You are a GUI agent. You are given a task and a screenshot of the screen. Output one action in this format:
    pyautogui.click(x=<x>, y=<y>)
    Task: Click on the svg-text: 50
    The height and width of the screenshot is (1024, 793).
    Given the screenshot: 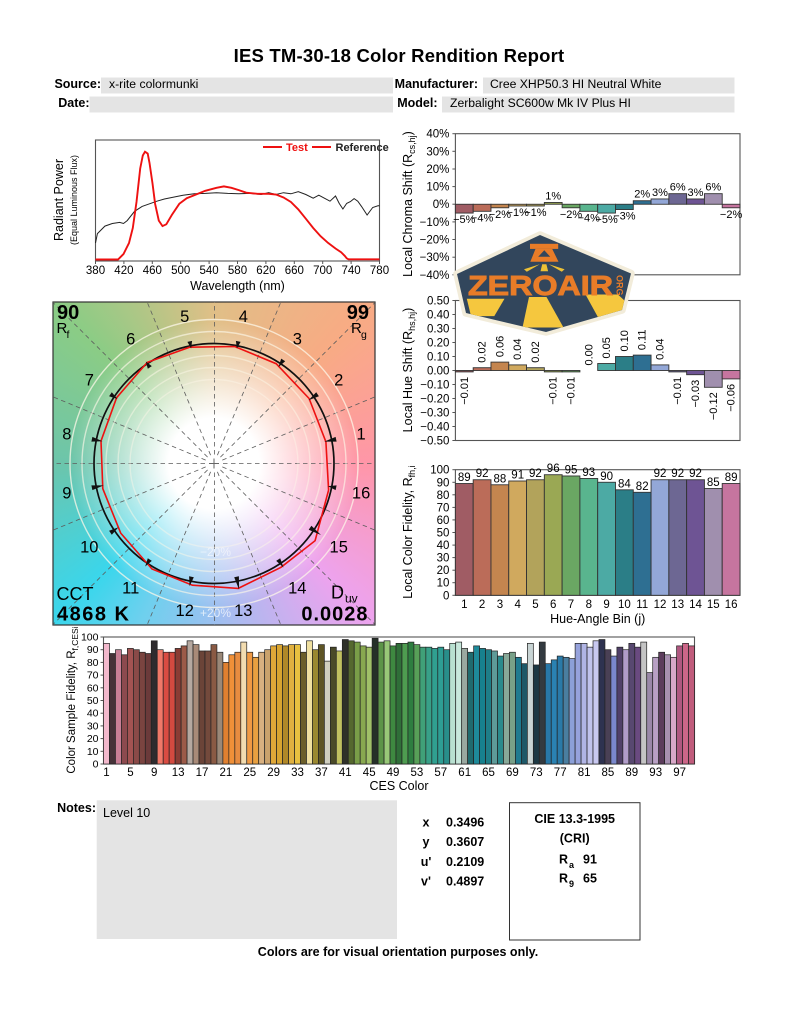 What is the action you would take?
    pyautogui.click(x=443, y=534)
    